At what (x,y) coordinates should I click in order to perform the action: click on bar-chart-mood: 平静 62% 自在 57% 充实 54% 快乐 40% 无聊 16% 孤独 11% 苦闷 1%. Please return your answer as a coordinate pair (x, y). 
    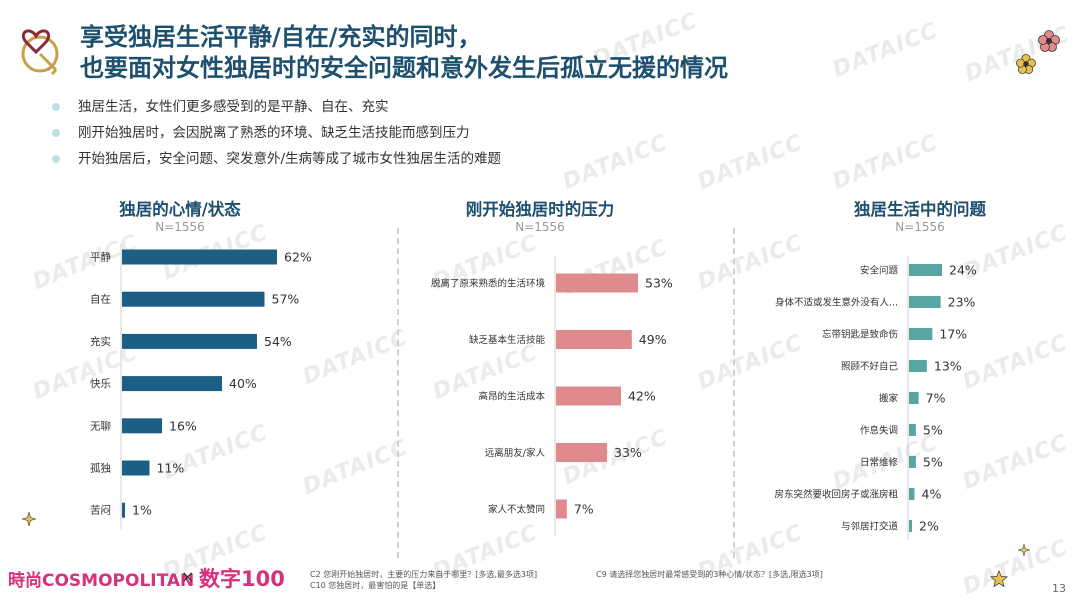
    Looking at the image, I should click on (201, 387).